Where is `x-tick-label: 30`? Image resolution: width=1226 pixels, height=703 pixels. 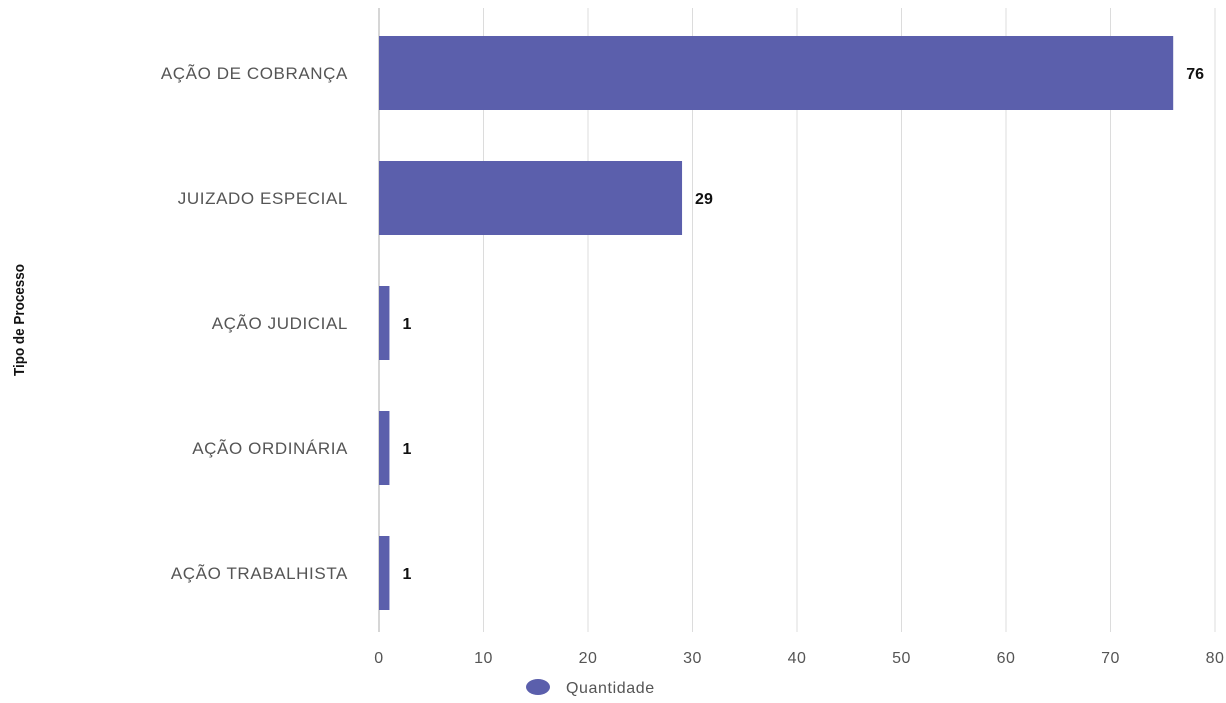
x-tick-label: 30 is located at coordinates (692, 658).